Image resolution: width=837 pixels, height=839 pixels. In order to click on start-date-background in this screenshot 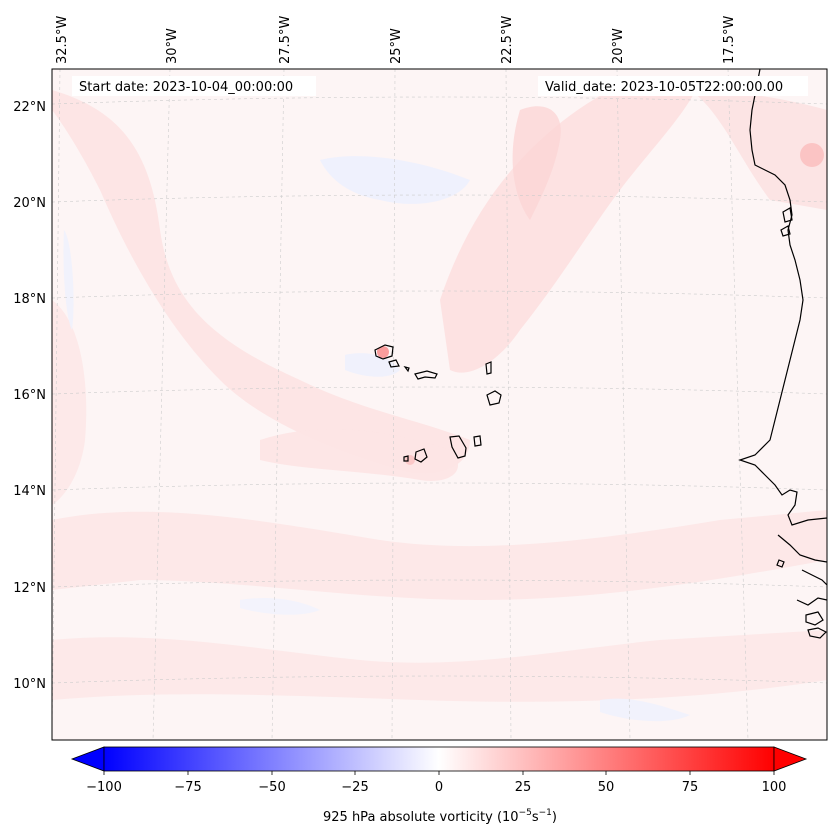, I will do `click(194, 86)`.